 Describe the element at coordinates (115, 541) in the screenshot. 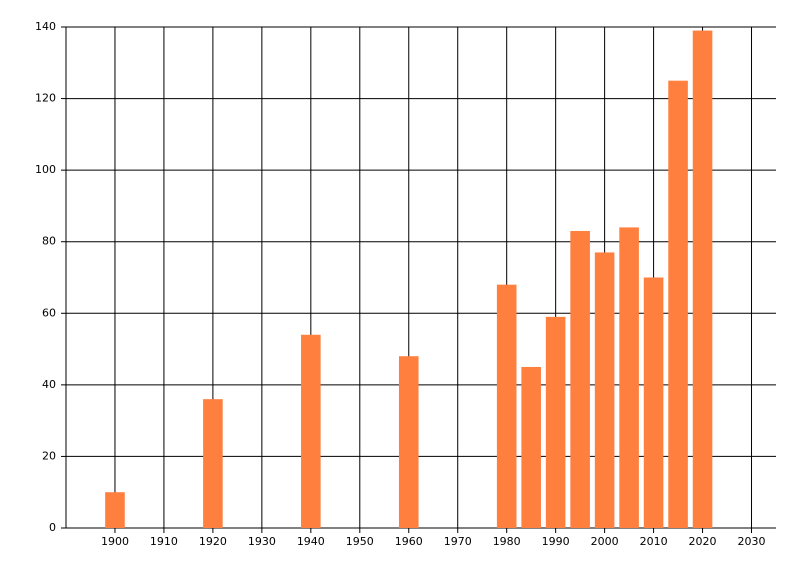

I see `x-tick-label: 1900` at that location.